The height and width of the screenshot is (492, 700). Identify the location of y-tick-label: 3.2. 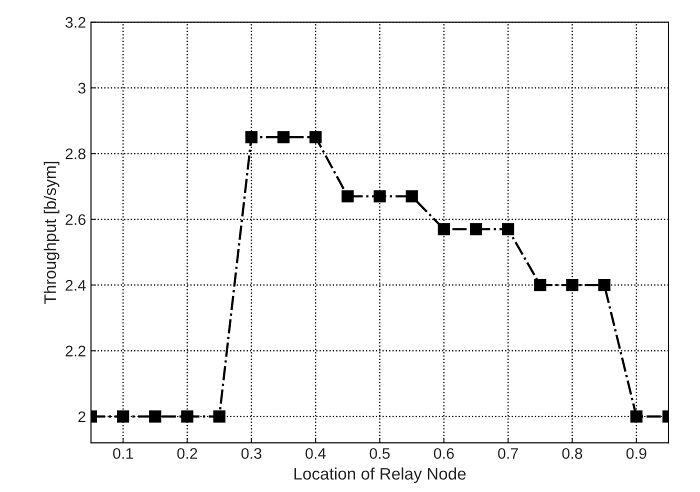
(75, 22).